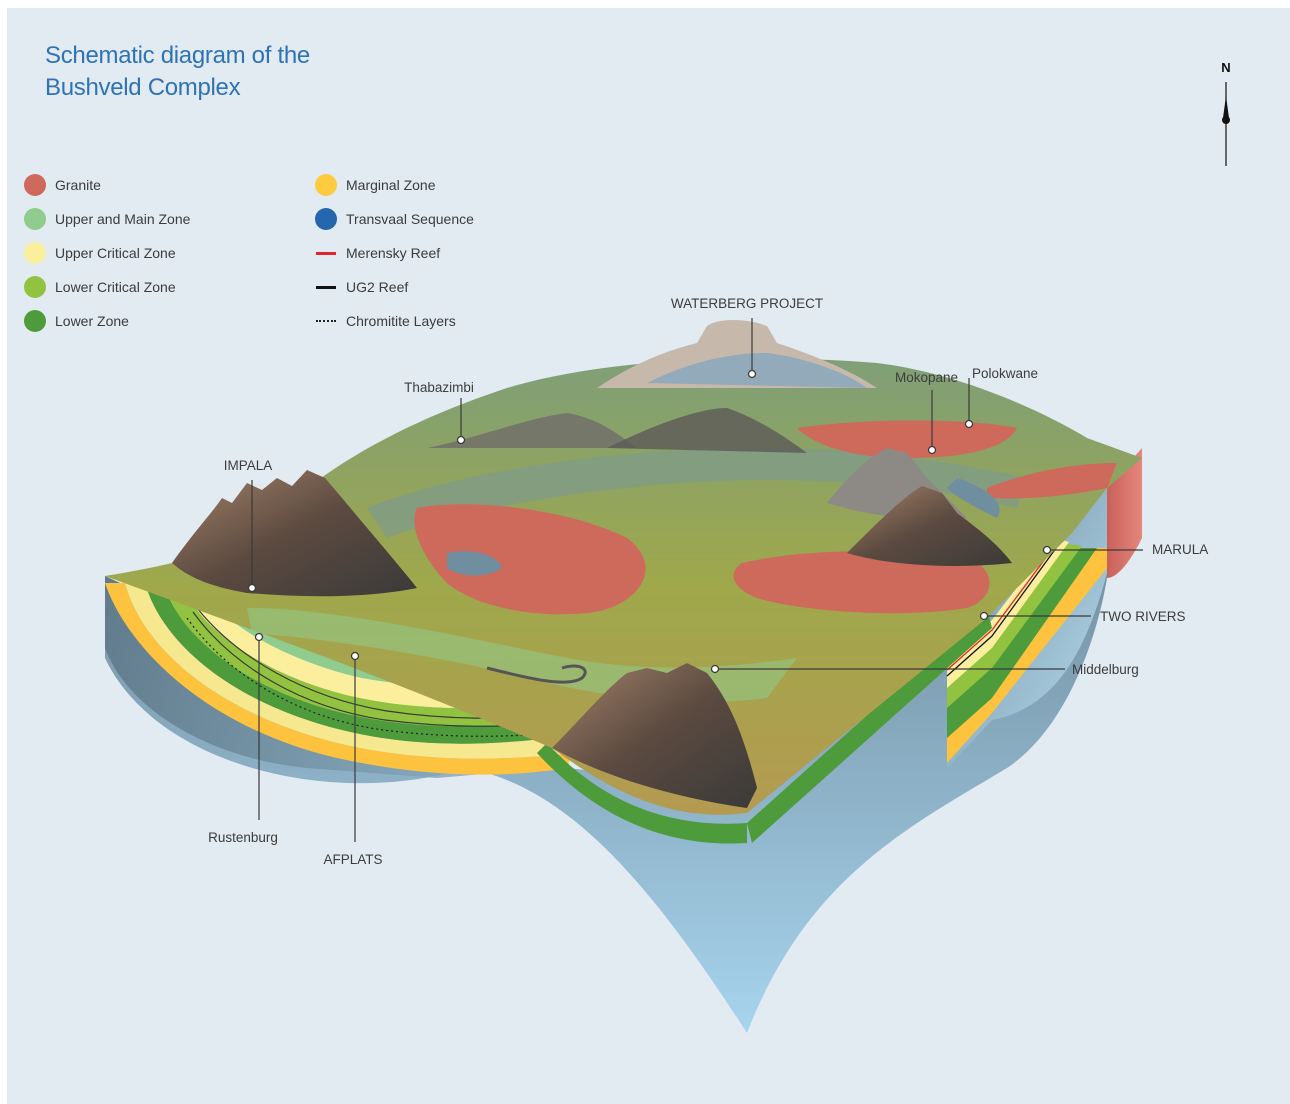 This screenshot has height=1104, width=1290. I want to click on lower-critical-zone-swatch-icon, so click(35, 287).